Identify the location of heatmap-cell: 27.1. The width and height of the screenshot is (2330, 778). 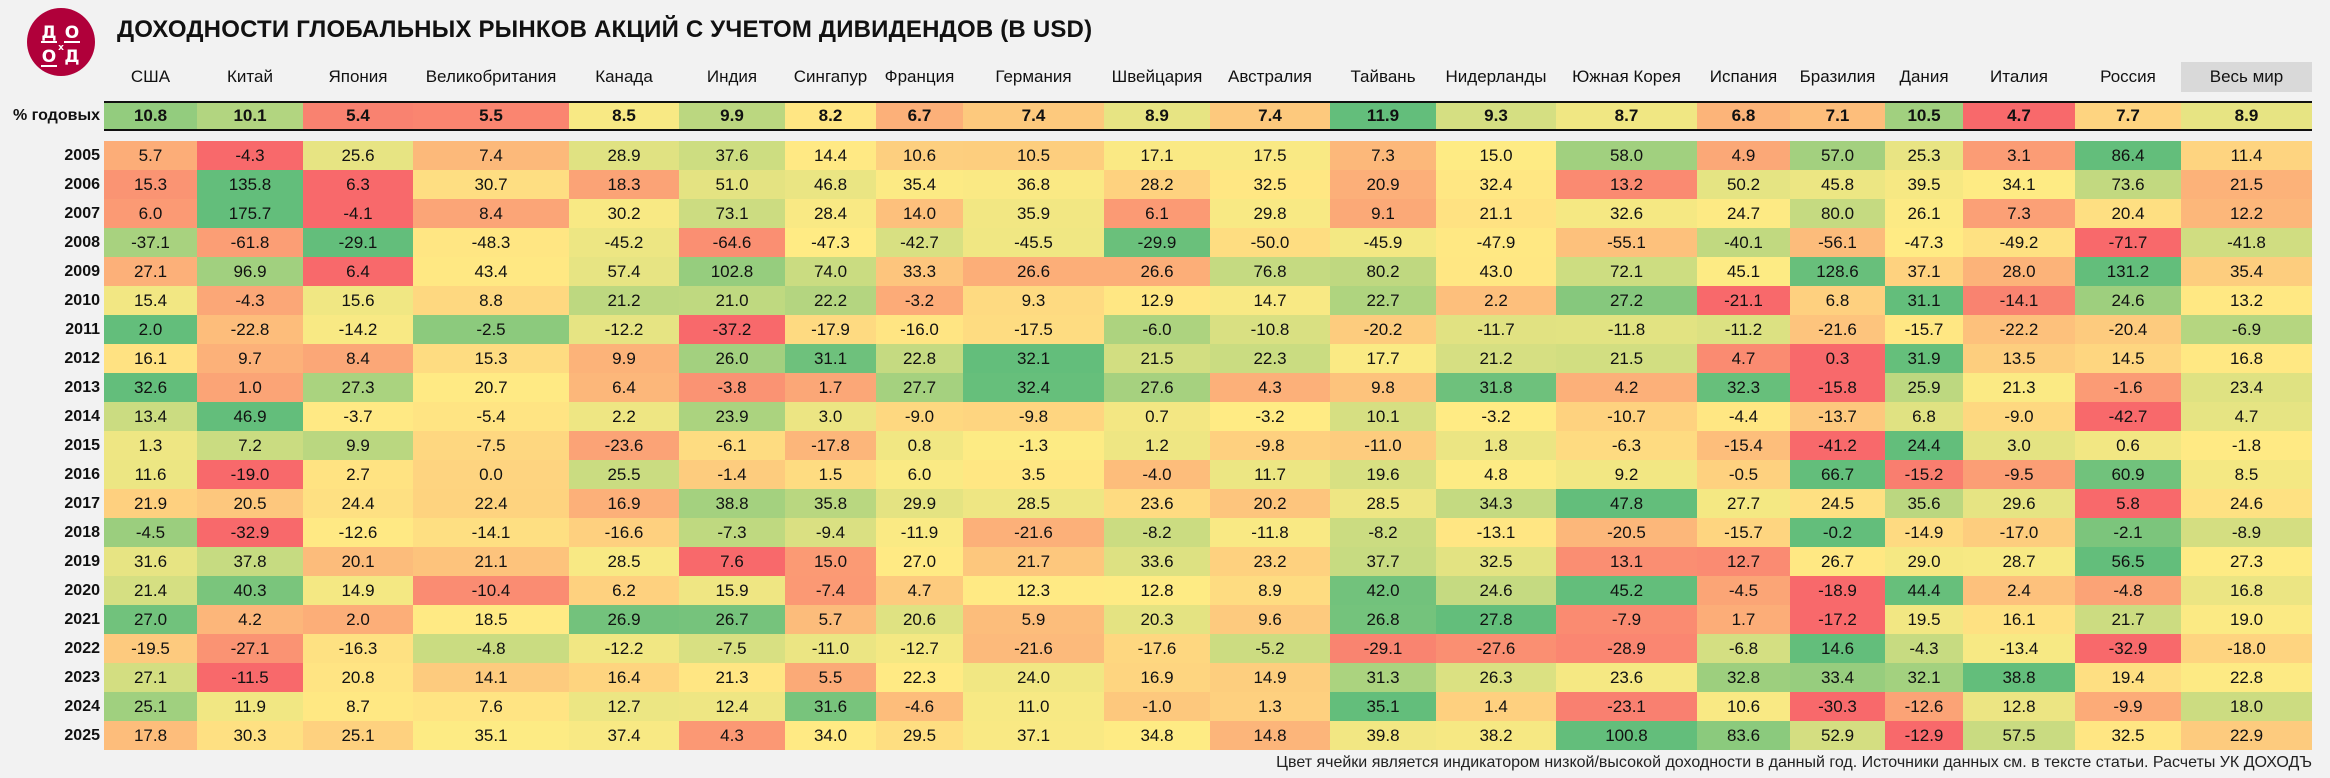
(150, 677).